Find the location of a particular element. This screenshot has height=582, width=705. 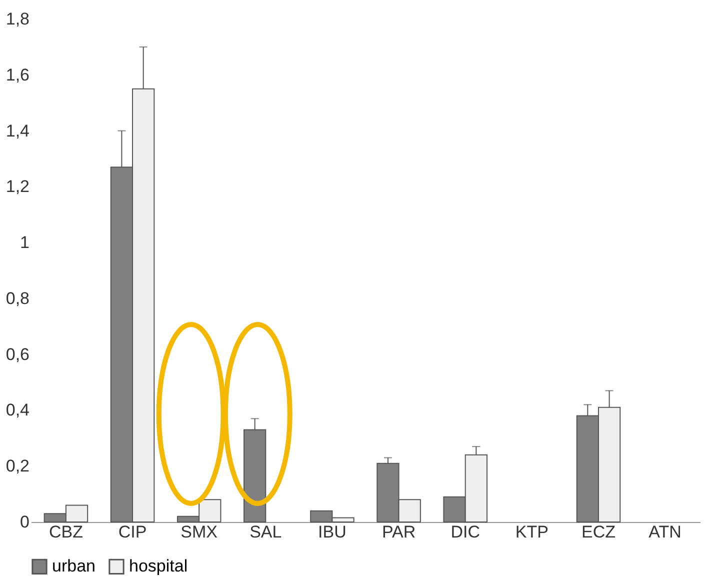

y-tick-label: 1,2 is located at coordinates (18, 186).